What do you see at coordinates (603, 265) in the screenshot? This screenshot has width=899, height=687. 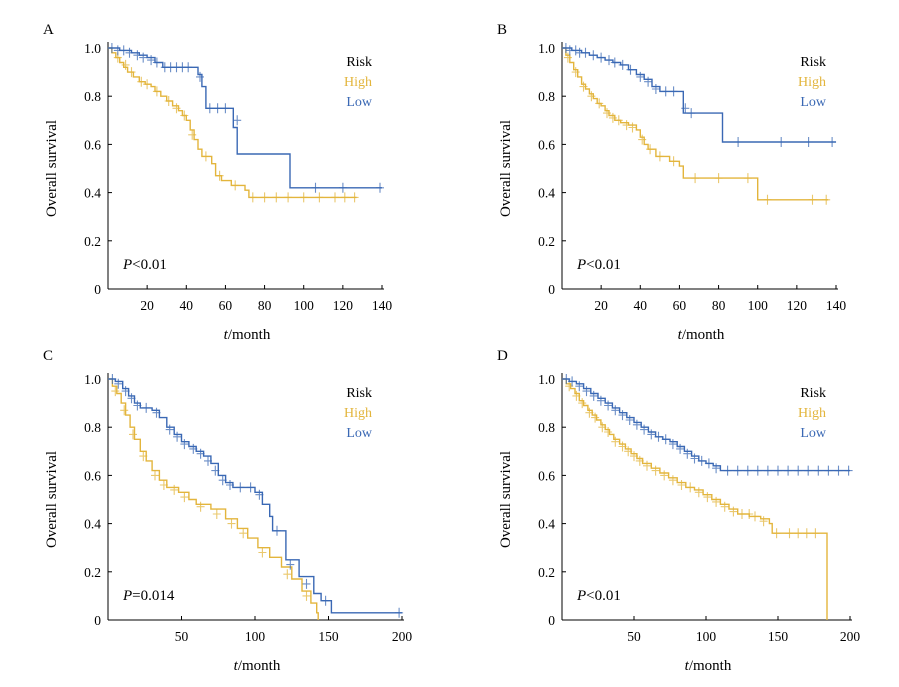 I see `p-value-text: <0.01` at bounding box center [603, 265].